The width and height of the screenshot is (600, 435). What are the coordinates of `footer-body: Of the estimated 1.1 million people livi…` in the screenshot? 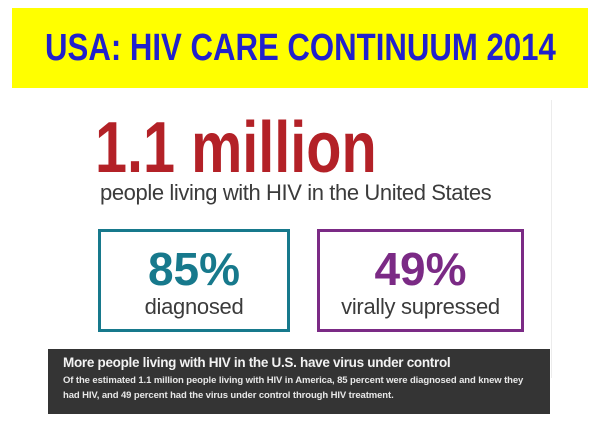 It's located at (293, 388).